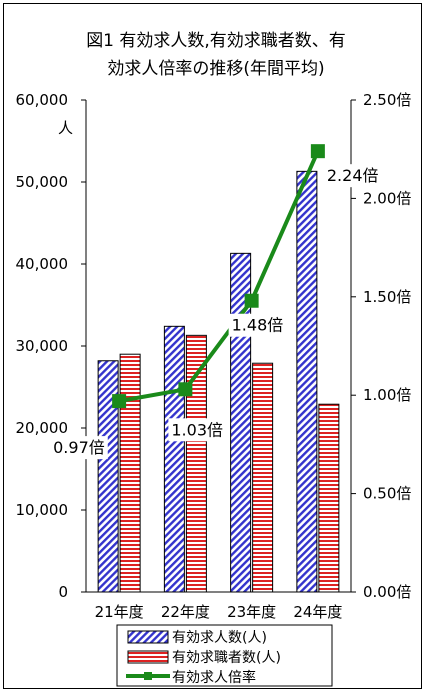  What do you see at coordinates (219, 638) in the screenshot?
I see `legend-label-job-offers: 有効求人数(人)` at bounding box center [219, 638].